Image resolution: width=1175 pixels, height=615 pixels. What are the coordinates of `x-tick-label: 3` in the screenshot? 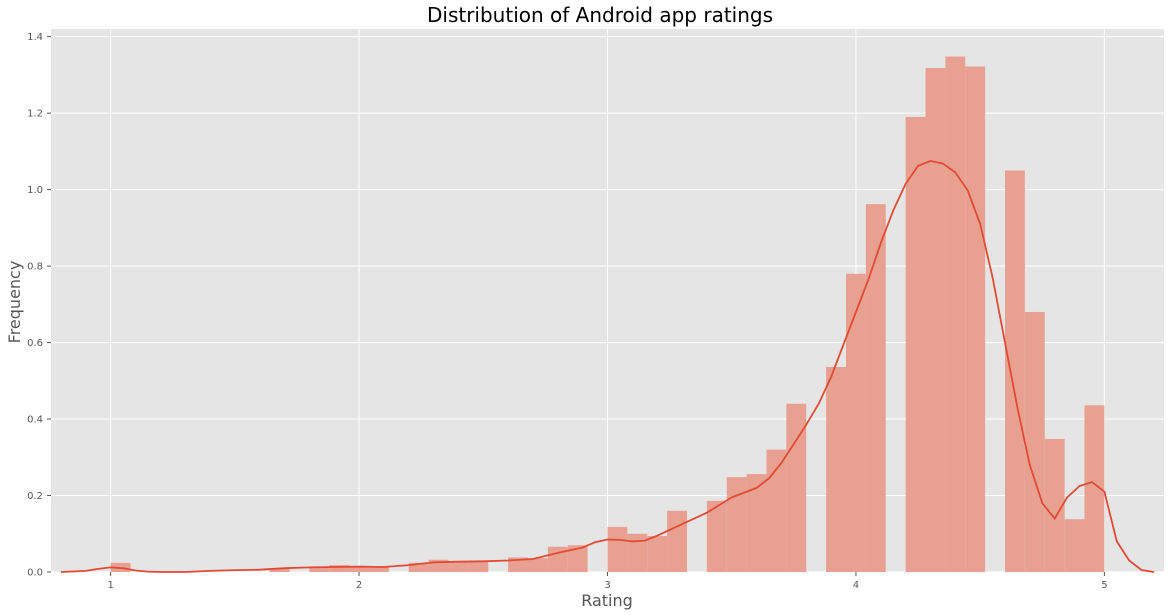 It's located at (607, 585).